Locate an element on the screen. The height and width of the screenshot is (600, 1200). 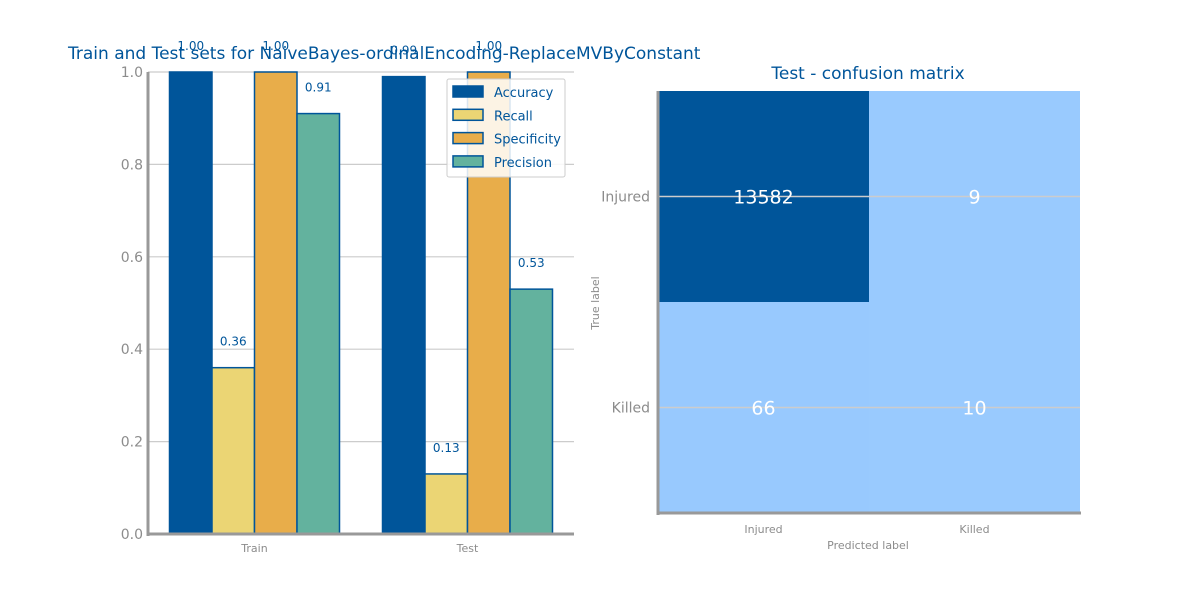
cm-value: 66 is located at coordinates (763, 409).